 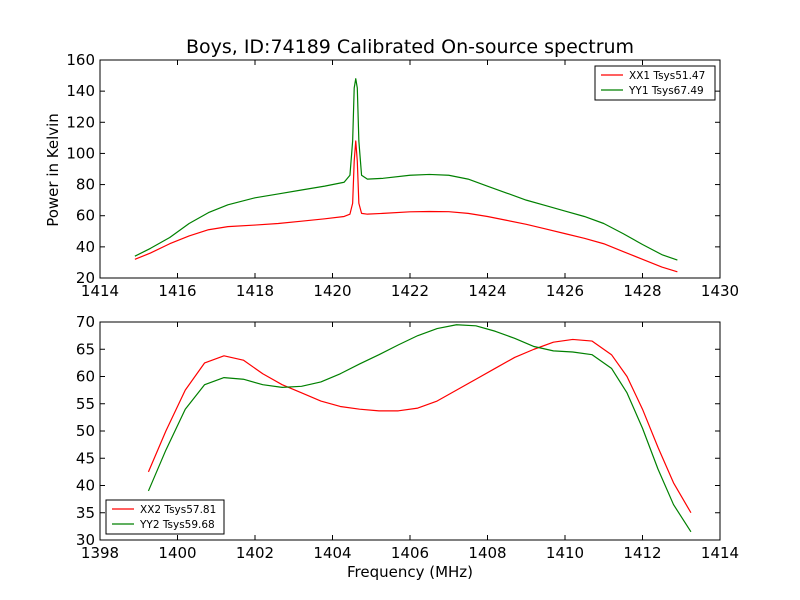 What do you see at coordinates (332, 553) in the screenshot?
I see `bottom-x-tick-label: 1404` at bounding box center [332, 553].